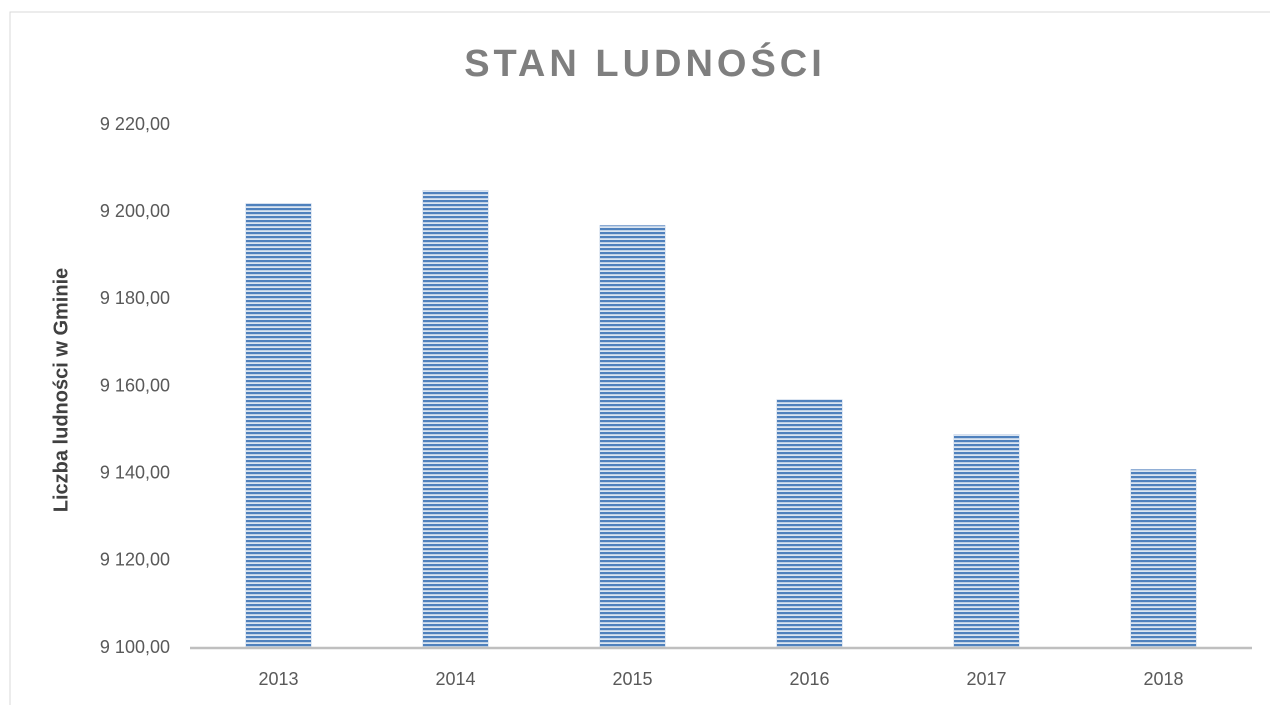 This screenshot has width=1270, height=705. I want to click on y-tick-label: 9 140,00, so click(135, 472).